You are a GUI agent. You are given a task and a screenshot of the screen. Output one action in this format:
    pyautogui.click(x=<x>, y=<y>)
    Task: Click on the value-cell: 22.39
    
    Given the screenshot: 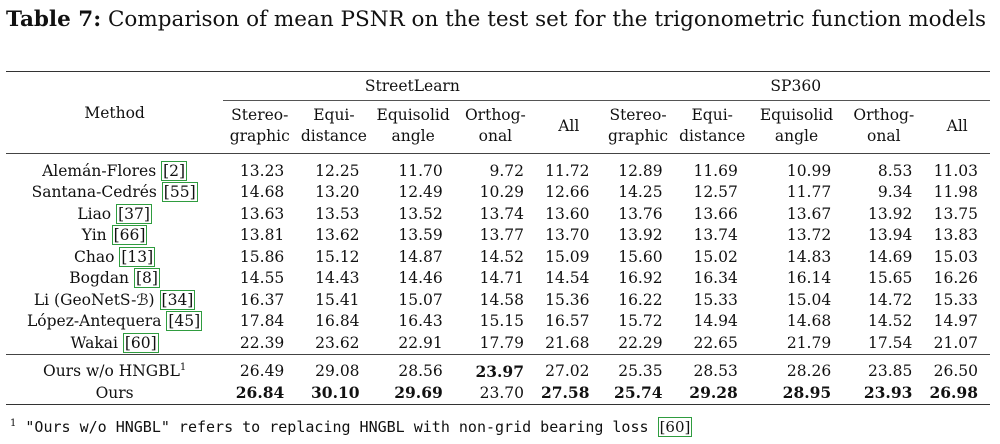 What is the action you would take?
    pyautogui.click(x=262, y=342)
    